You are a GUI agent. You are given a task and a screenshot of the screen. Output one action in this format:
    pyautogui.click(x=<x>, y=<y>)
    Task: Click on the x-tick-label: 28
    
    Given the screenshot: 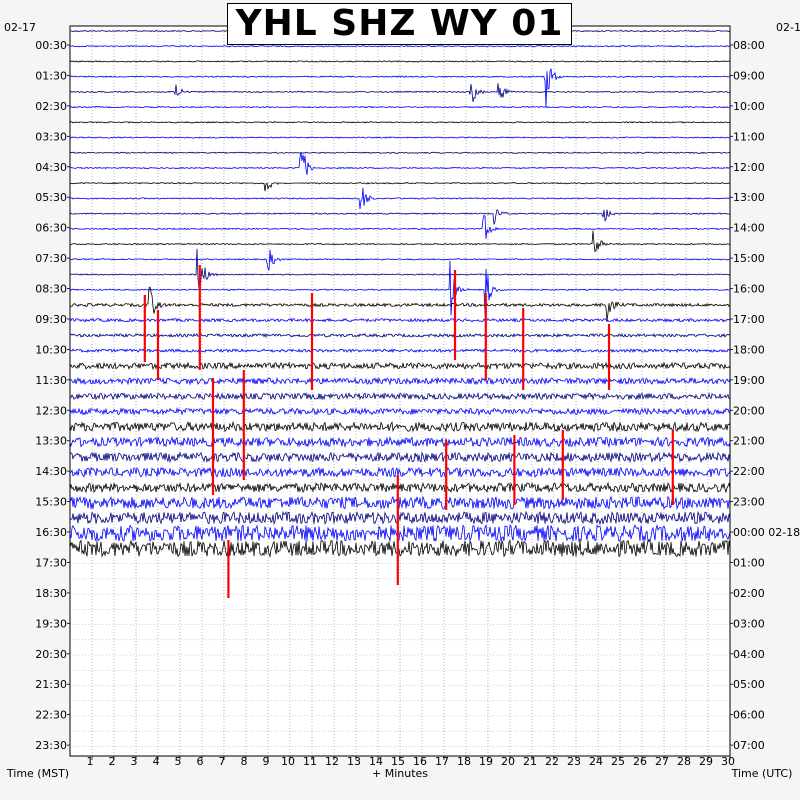 What is the action you would take?
    pyautogui.click(x=684, y=761)
    